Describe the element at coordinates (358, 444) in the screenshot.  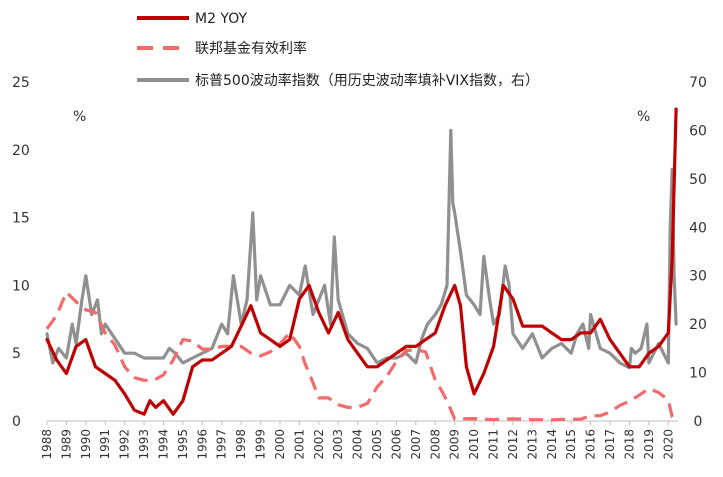
I see `x-tick-label: 2004` at that location.